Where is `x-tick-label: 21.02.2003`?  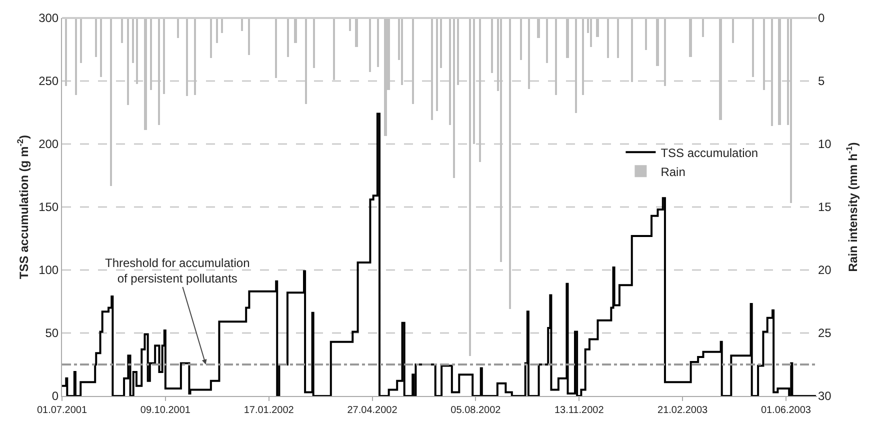
x-tick-label: 21.02.2003 is located at coordinates (683, 410).